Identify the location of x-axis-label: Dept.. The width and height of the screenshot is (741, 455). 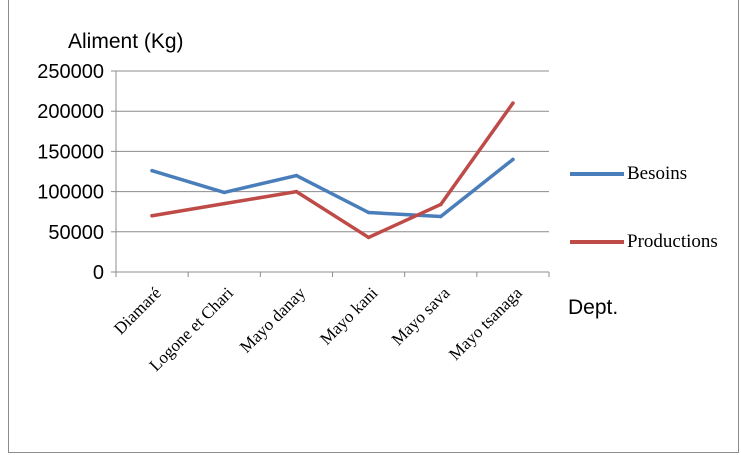
(593, 307).